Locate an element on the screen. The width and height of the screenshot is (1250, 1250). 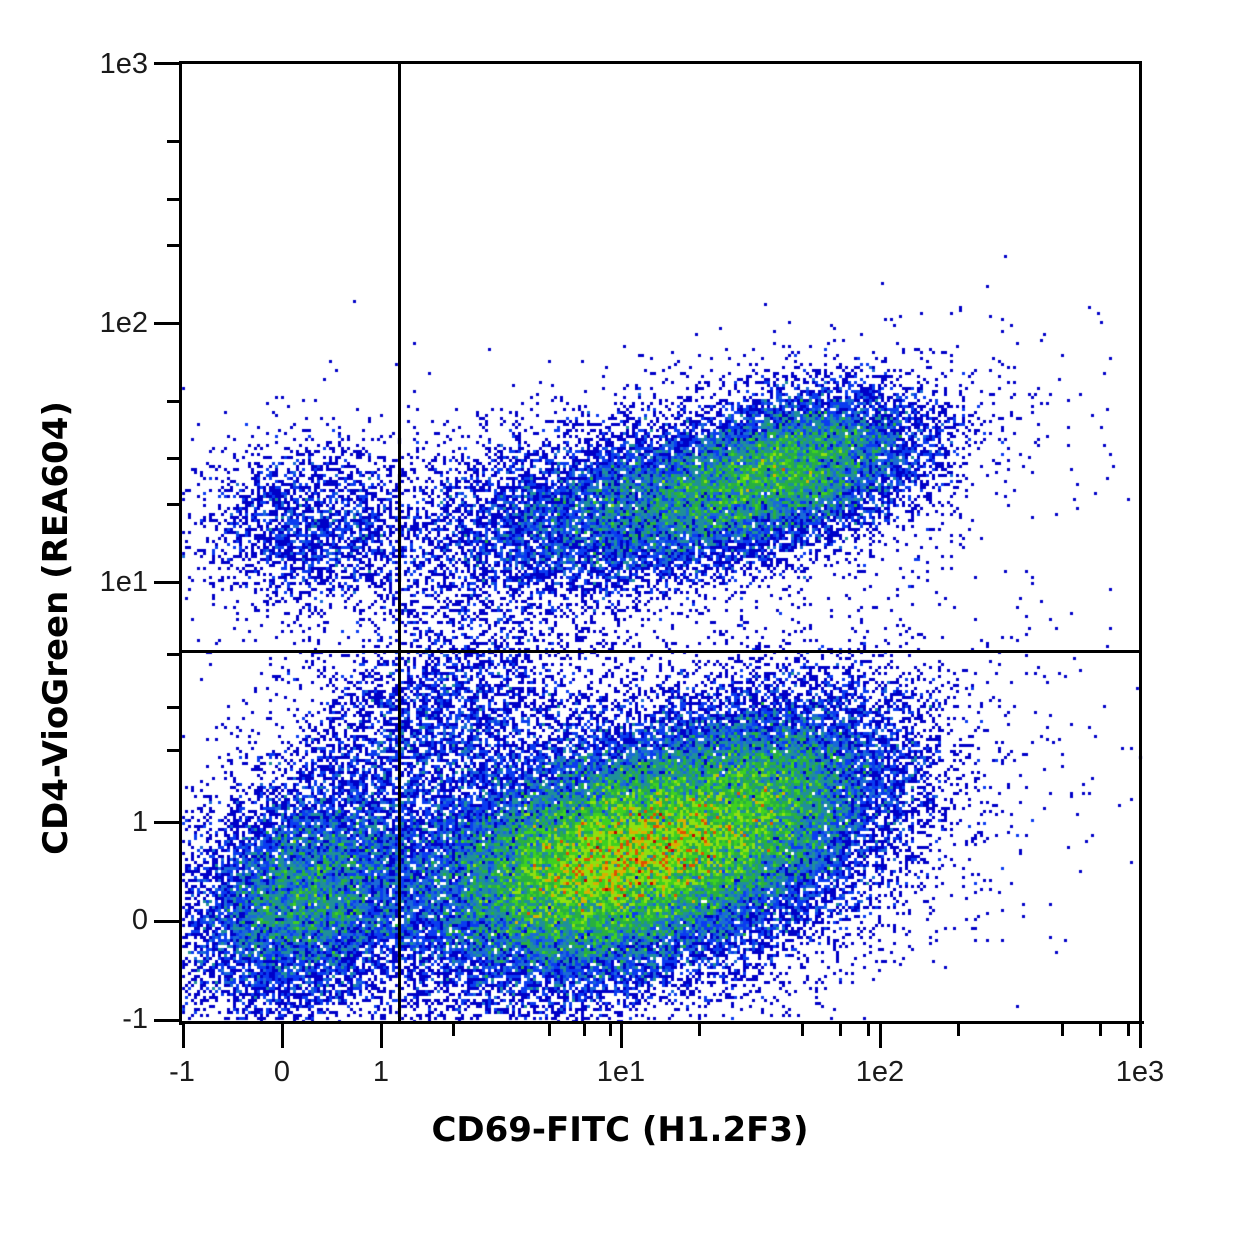
quadrant-gate-horizontal is located at coordinates (661, 651).